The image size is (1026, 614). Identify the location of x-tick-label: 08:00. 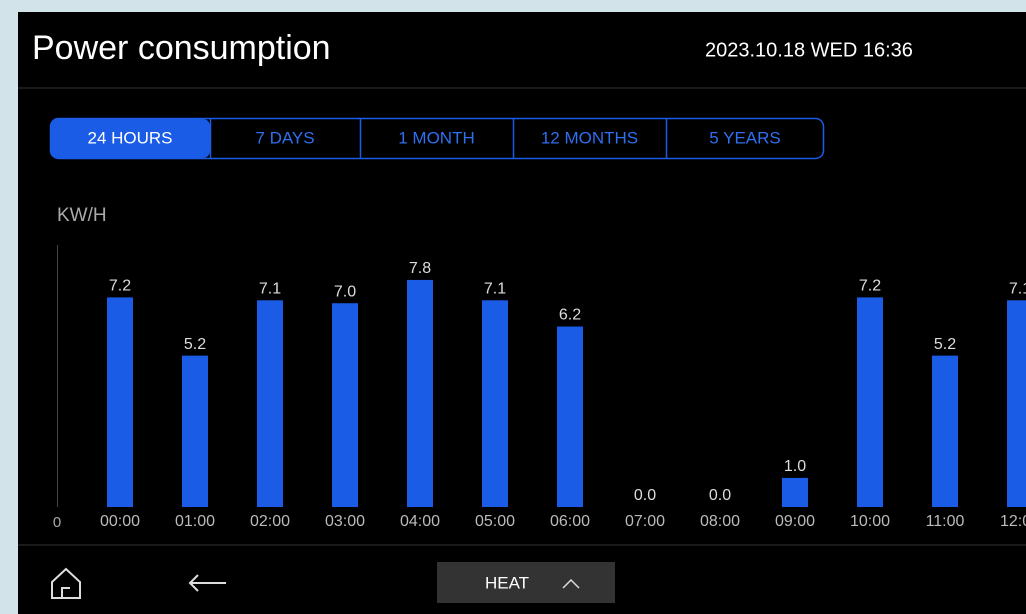
(720, 521).